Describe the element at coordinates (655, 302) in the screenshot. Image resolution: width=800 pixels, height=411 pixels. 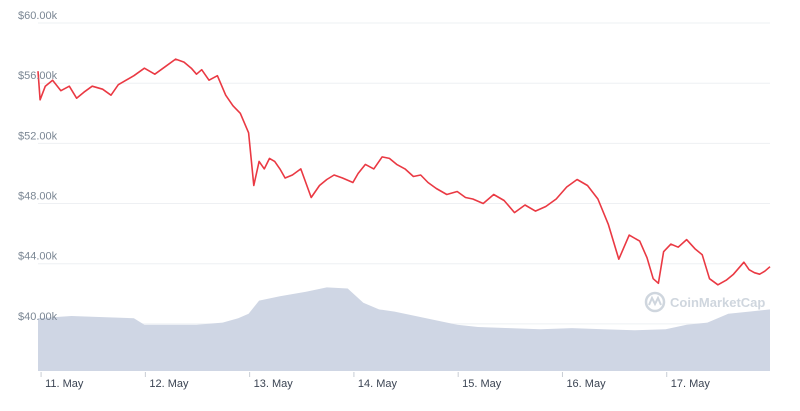
I see `coinmarketcap-logo-icon` at that location.